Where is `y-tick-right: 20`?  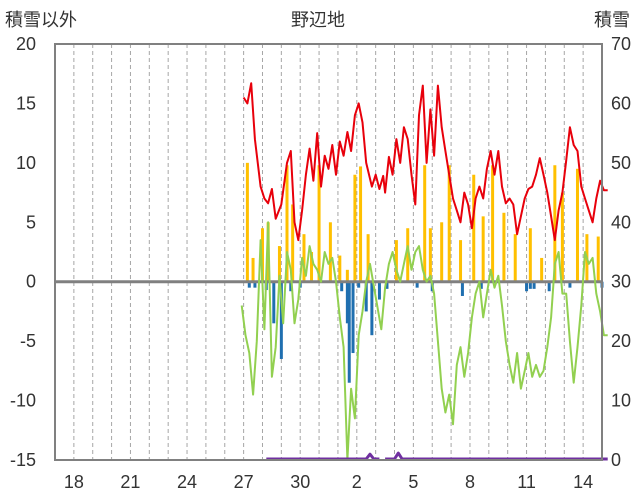 y-tick-right: 20 is located at coordinates (621, 341).